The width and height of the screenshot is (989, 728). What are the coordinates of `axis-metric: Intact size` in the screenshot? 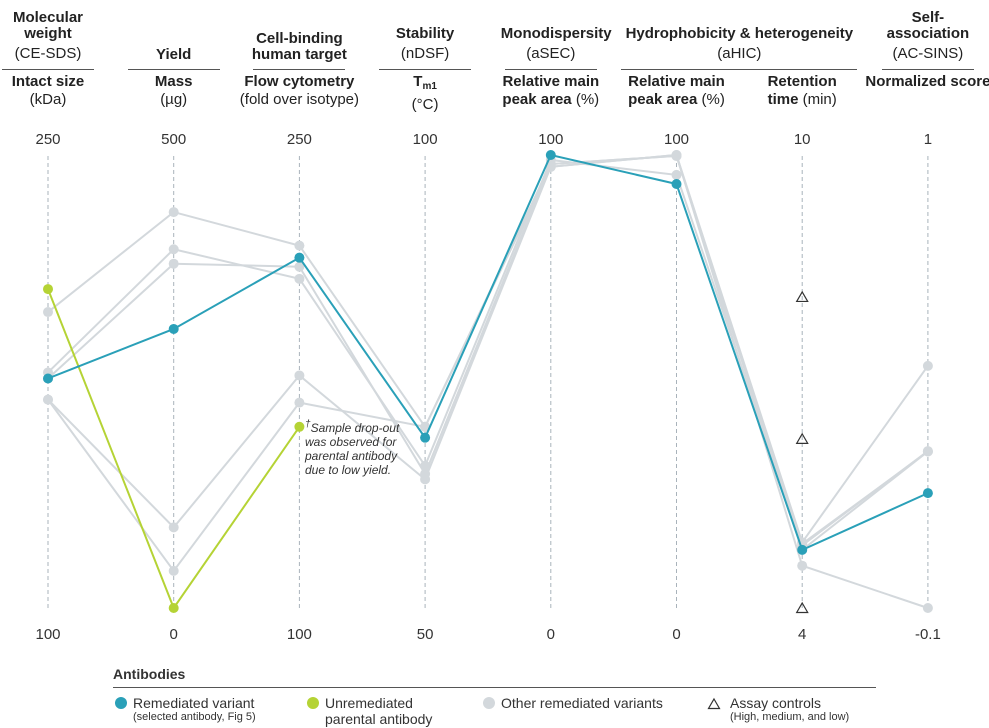 It's located at (48, 81).